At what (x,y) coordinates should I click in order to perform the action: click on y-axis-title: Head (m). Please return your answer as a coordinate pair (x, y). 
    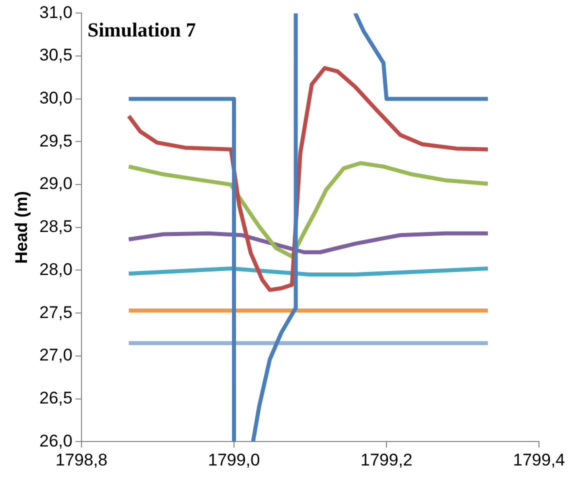
    Looking at the image, I should click on (21, 227).